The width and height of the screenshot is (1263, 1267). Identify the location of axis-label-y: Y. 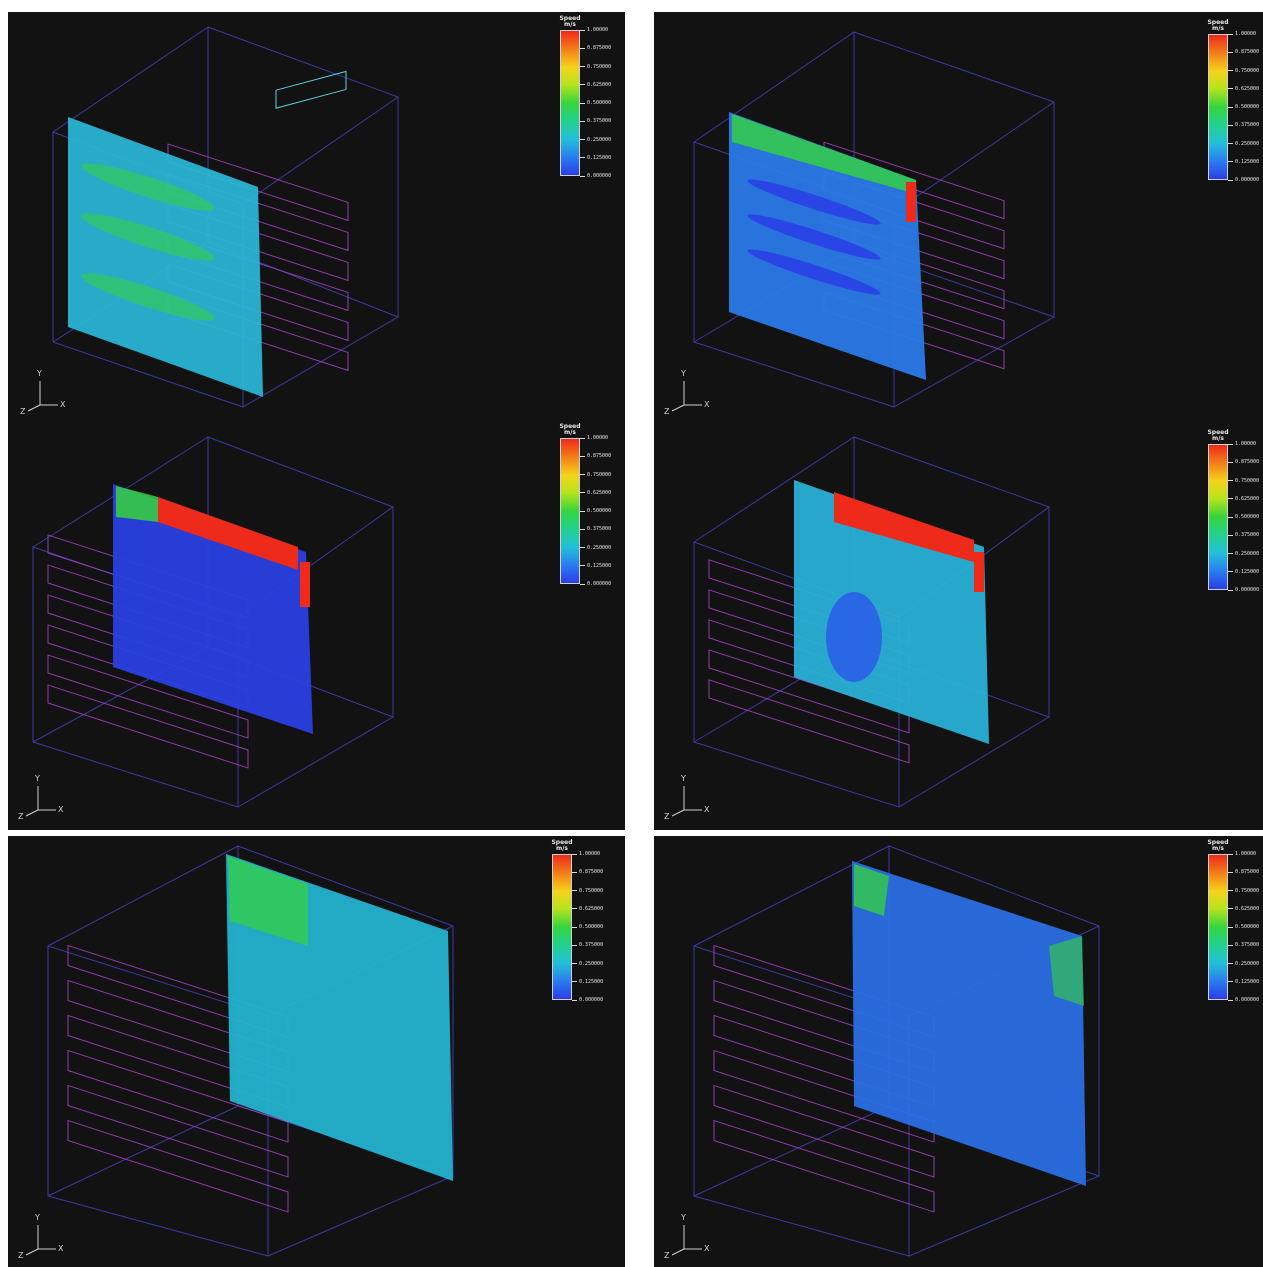
(683, 1217).